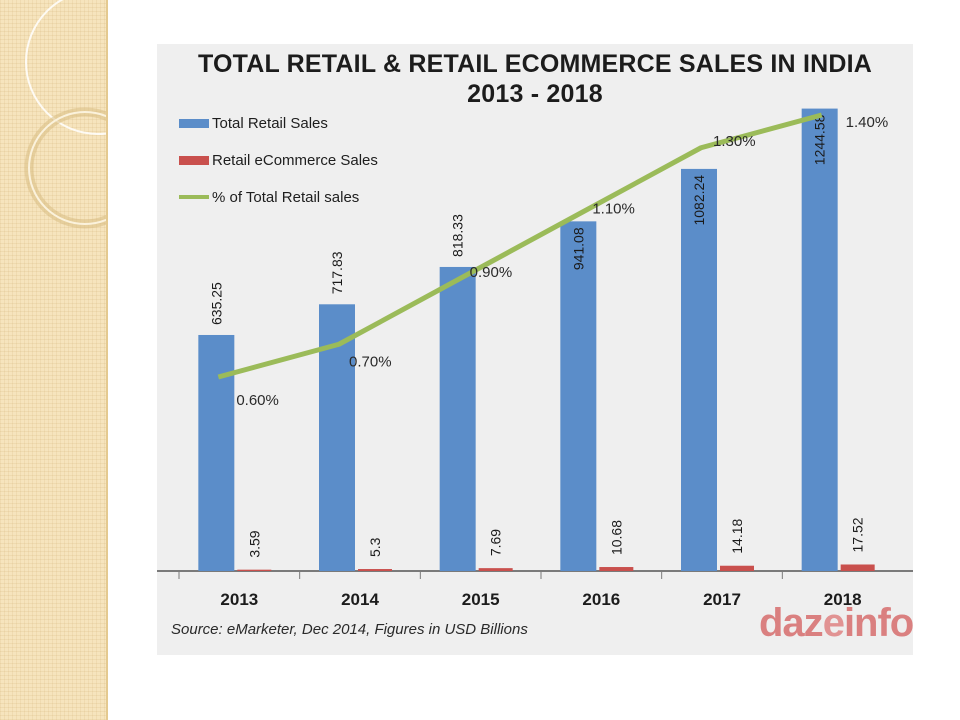 This screenshot has width=960, height=720. I want to click on bar-label-ecommerce: 17.52, so click(858, 534).